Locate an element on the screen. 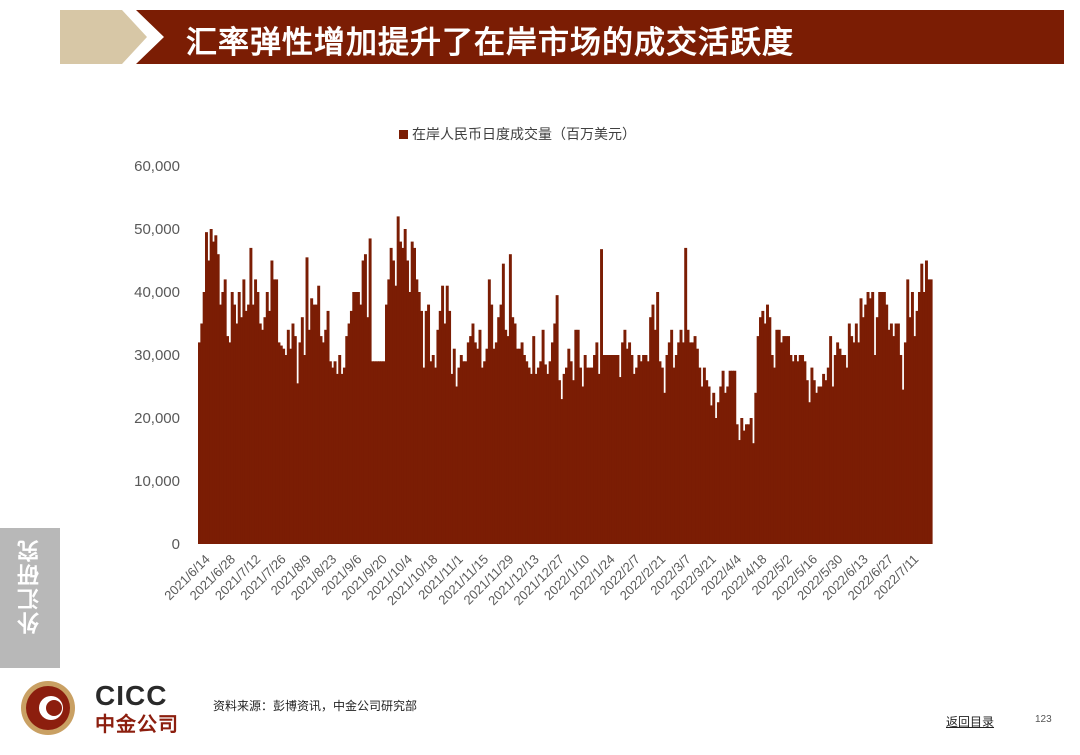 The height and width of the screenshot is (755, 1080). source-note: 资料来源：彭博资讯，中金公司研究部 is located at coordinates (315, 706).